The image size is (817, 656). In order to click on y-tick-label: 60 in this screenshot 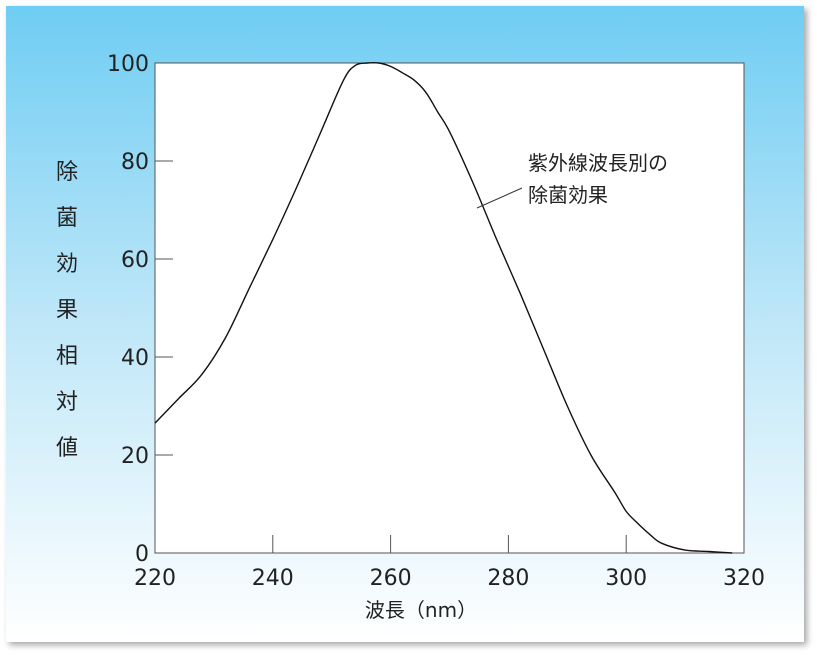, I will do `click(135, 260)`.